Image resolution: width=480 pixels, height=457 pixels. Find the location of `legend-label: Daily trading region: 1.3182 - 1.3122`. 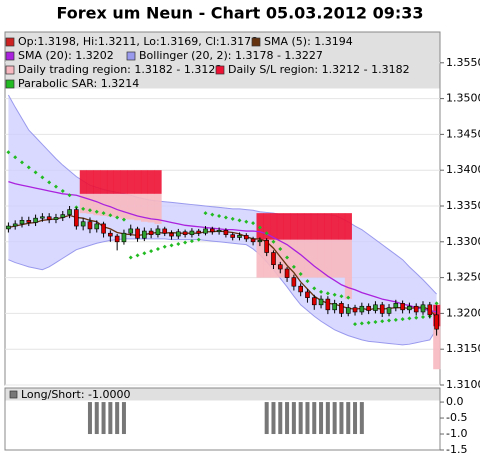

legend-label: Daily trading region: 1.3182 - 1.3122 is located at coordinates (120, 69).